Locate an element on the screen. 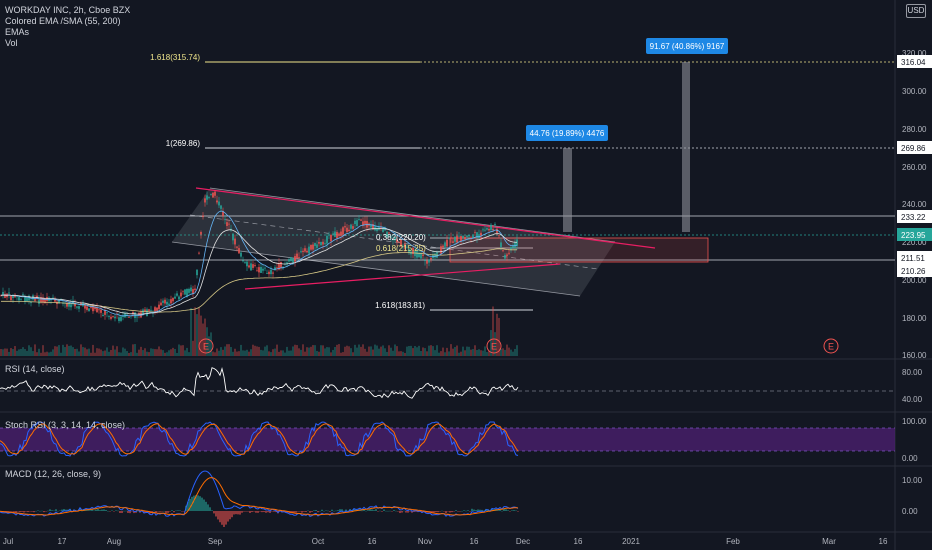 The width and height of the screenshot is (932, 550). svg-text: 91.67 (40.86%) 9167 is located at coordinates (687, 46).